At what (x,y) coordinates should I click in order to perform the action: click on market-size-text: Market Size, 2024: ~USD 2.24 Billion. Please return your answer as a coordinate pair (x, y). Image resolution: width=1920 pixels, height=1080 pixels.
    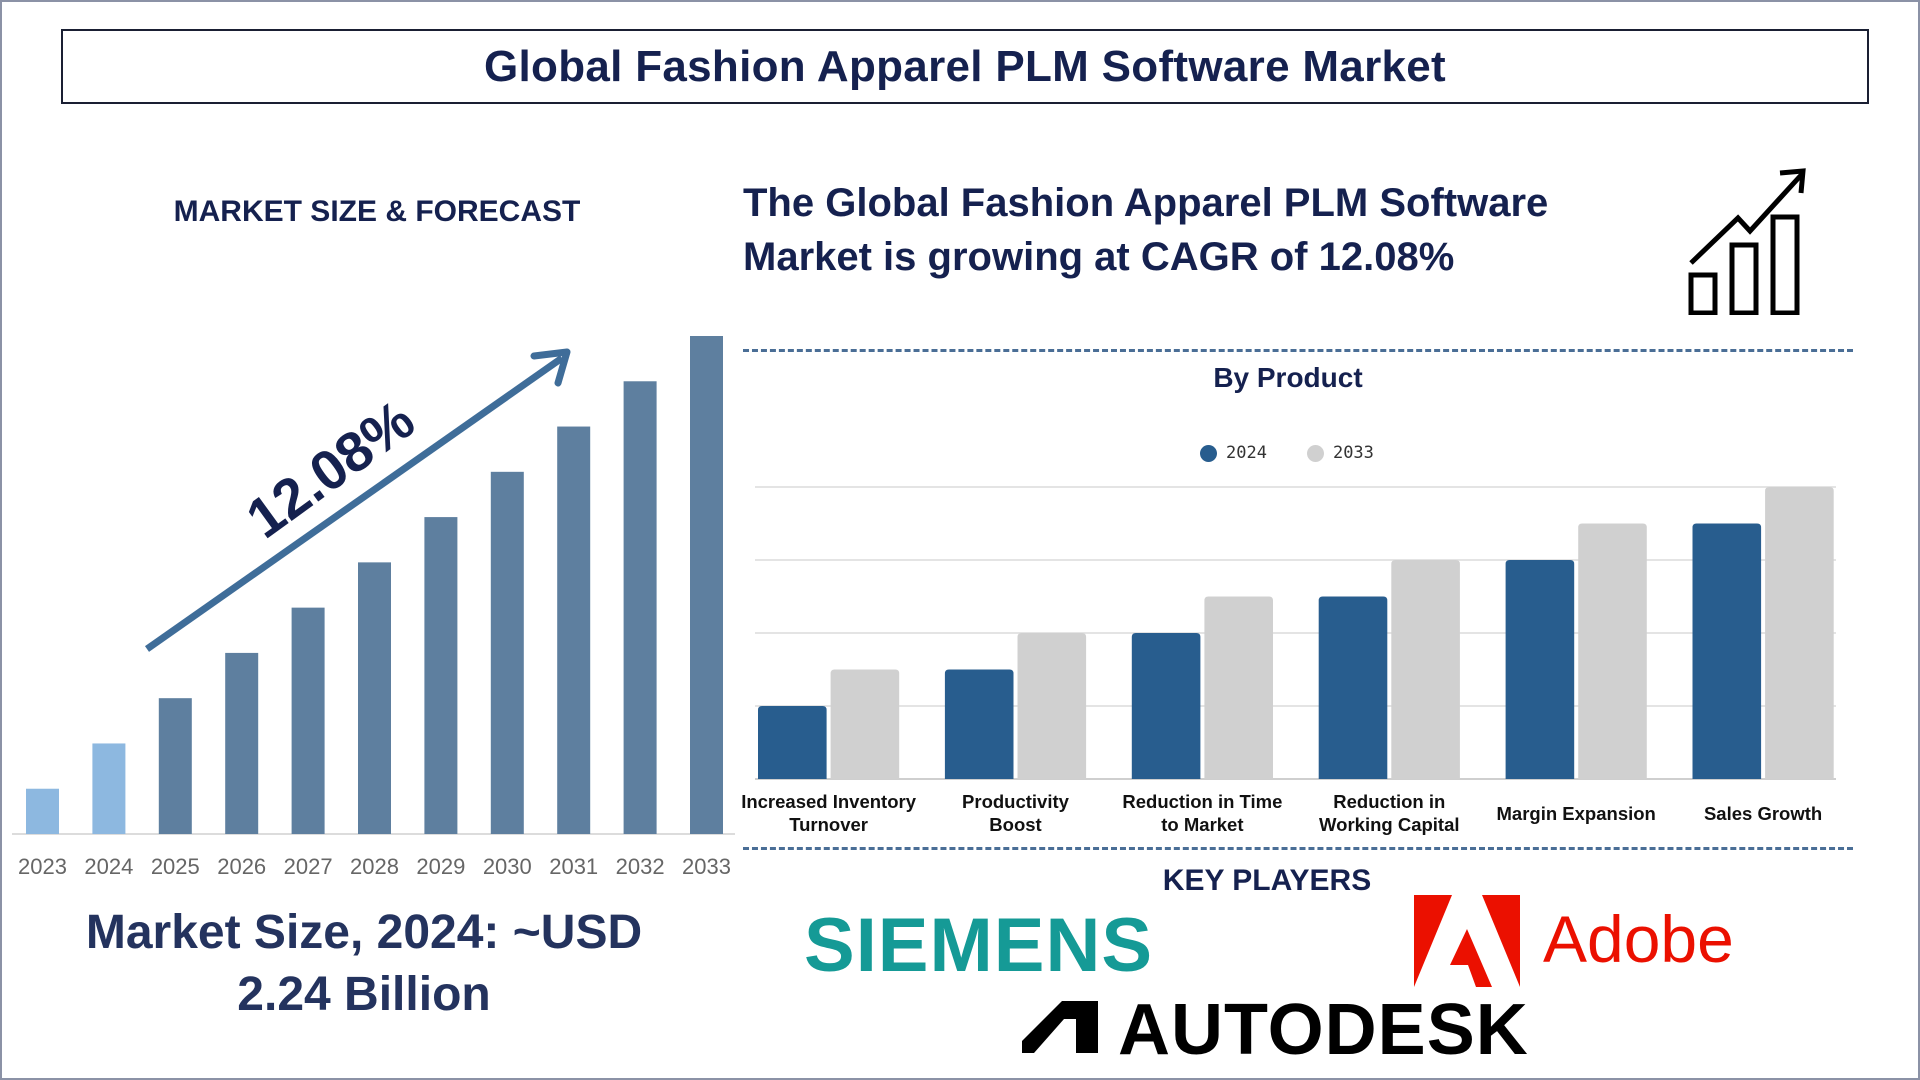
    Looking at the image, I should click on (364, 964).